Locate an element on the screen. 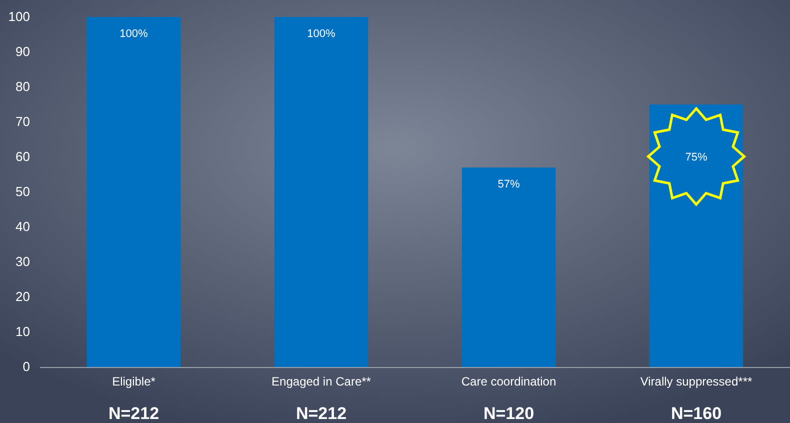 The width and height of the screenshot is (790, 423). y-tick-label: 50 is located at coordinates (23, 192).